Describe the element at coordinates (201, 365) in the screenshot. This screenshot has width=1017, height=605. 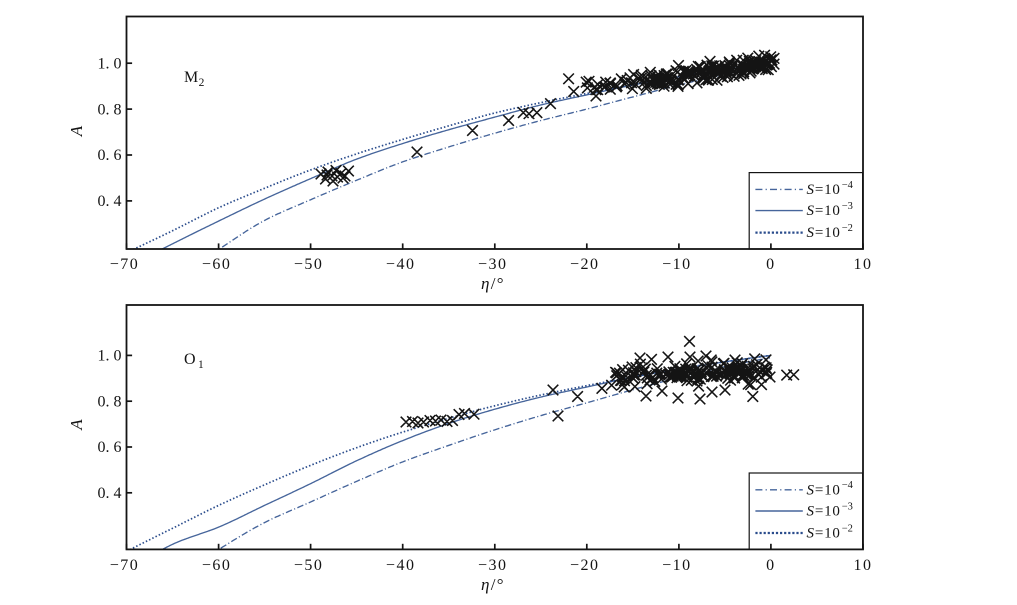
I see `svg-text: 1` at that location.